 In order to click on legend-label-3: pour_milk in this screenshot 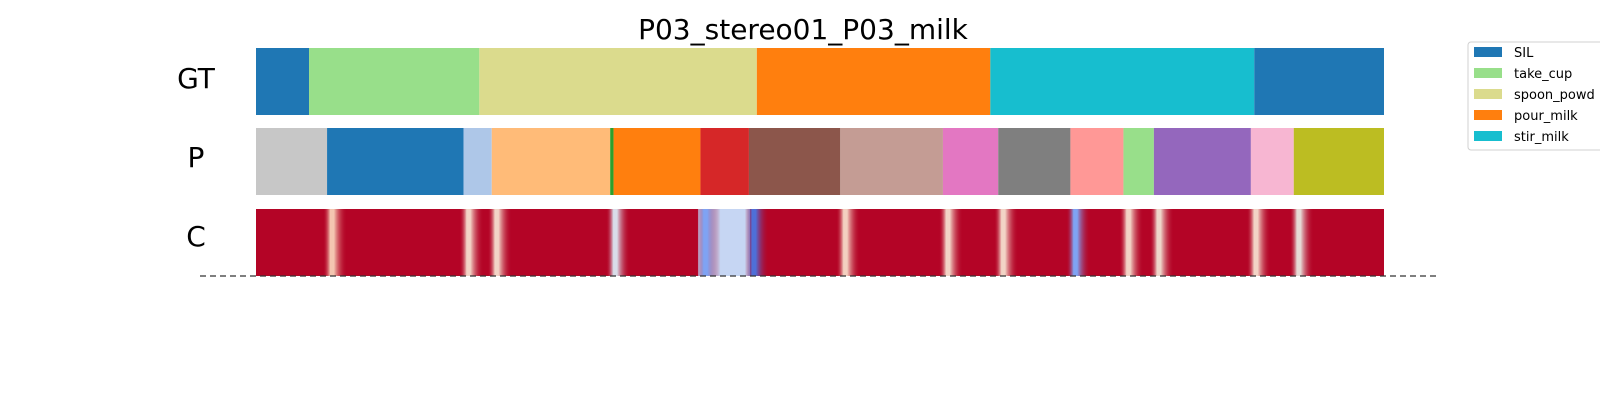, I will do `click(1546, 116)`.